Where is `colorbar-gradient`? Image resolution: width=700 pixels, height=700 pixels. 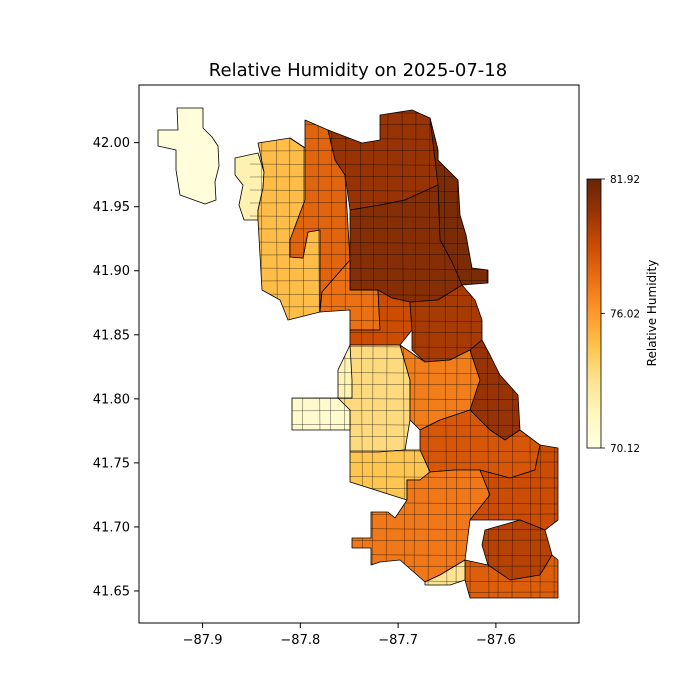
colorbar-gradient is located at coordinates (594, 313).